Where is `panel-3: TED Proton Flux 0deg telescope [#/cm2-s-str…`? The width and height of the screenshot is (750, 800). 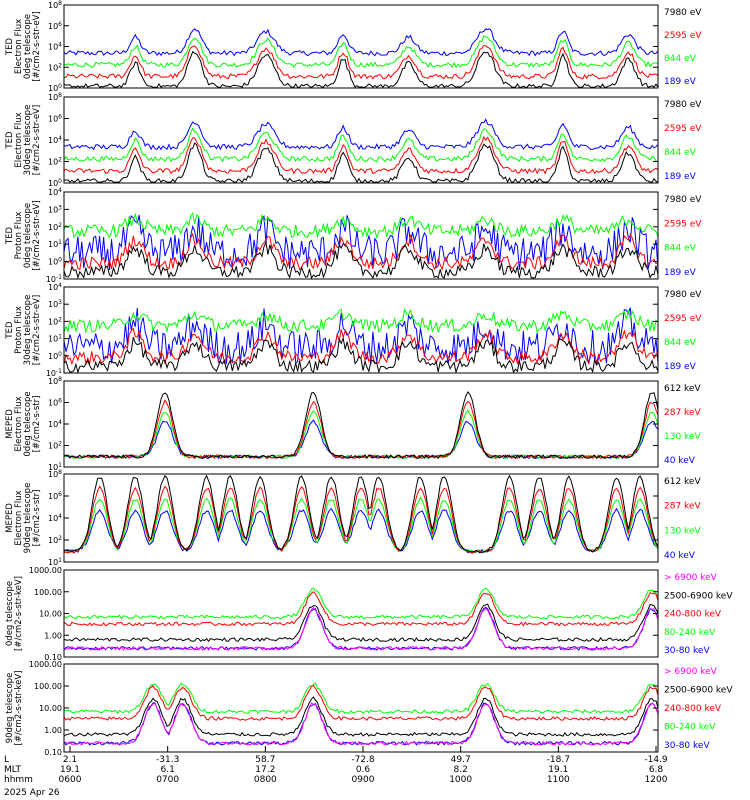 panel-3: TED Proton Flux 0deg telescope [#/cm2-s-str… is located at coordinates (353, 235).